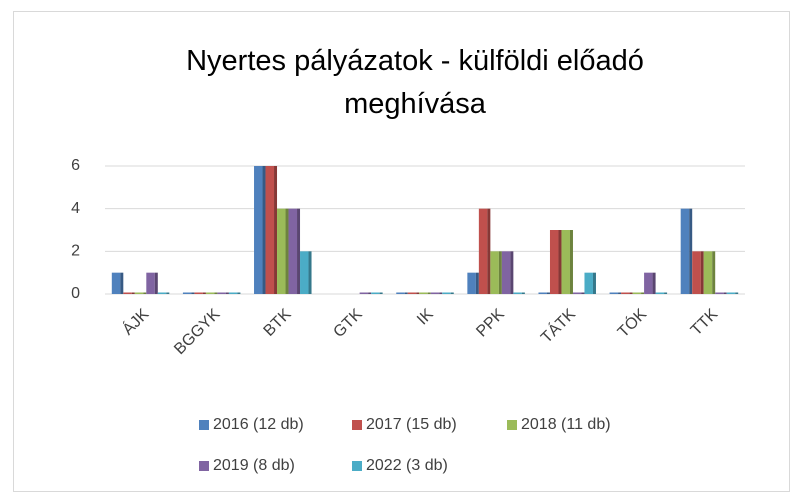 The width and height of the screenshot is (803, 503). What do you see at coordinates (558, 325) in the screenshot?
I see `x-tick-label: TÁTK` at bounding box center [558, 325].